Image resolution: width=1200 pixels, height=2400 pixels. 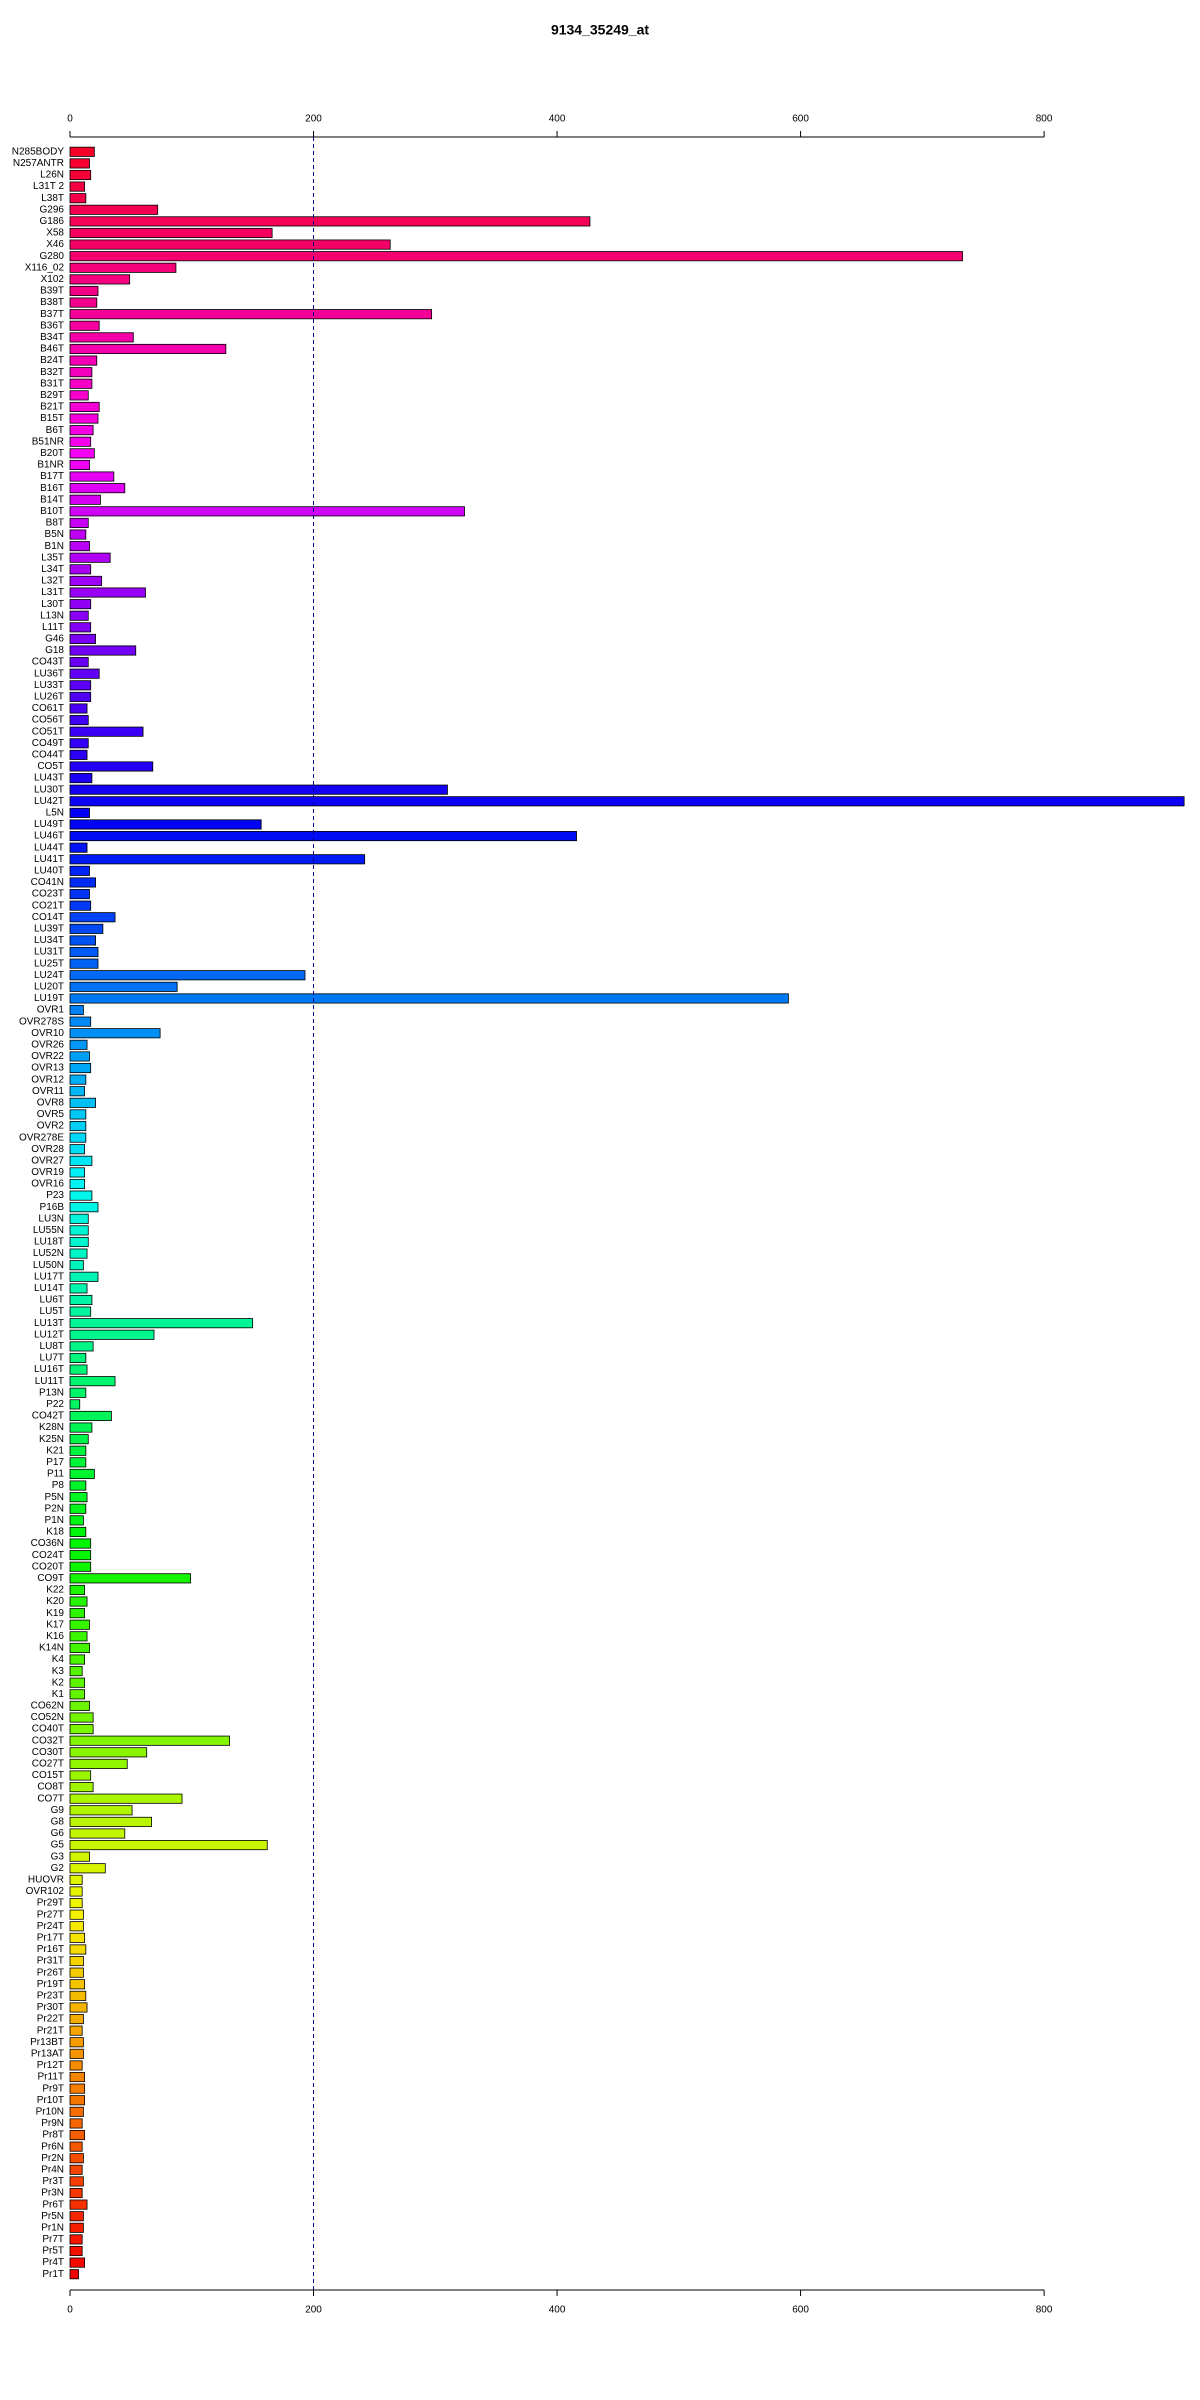 I want to click on y-tick-label: K18, so click(x=55, y=1532).